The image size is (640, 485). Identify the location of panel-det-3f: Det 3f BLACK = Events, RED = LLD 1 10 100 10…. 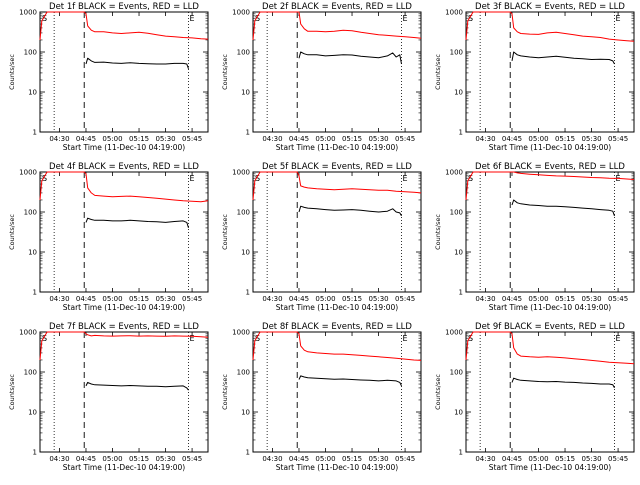
(534, 77).